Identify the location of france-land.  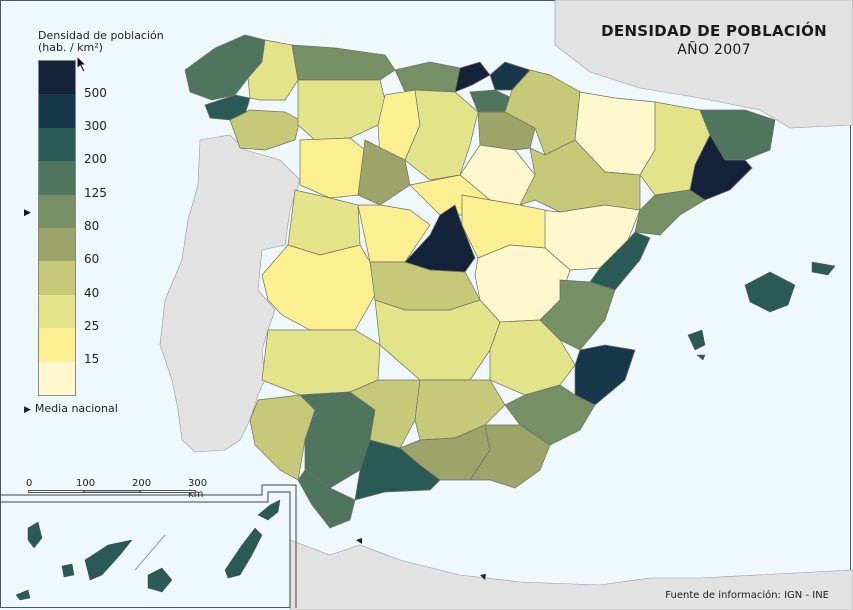
(703, 64).